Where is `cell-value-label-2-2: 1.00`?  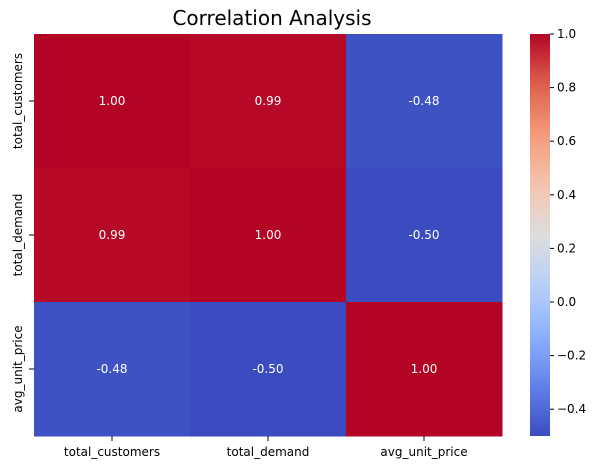
cell-value-label-2-2: 1.00 is located at coordinates (424, 369).